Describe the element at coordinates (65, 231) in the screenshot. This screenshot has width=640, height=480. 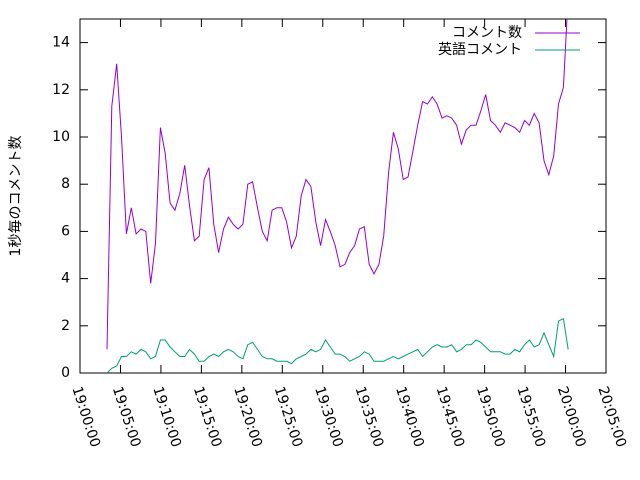
I see `y-tick-label: 6` at that location.